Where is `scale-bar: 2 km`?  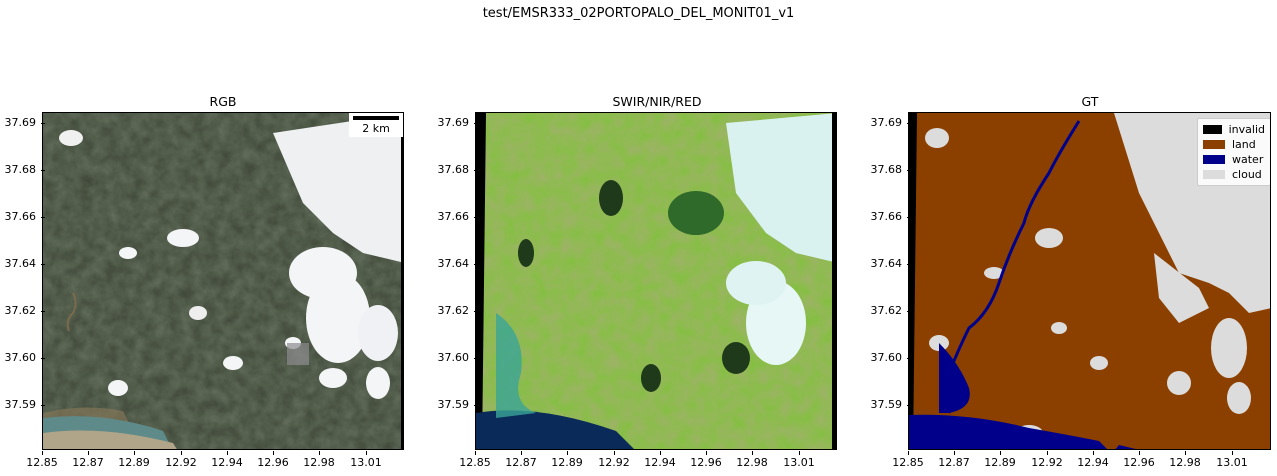 scale-bar: 2 km is located at coordinates (376, 125).